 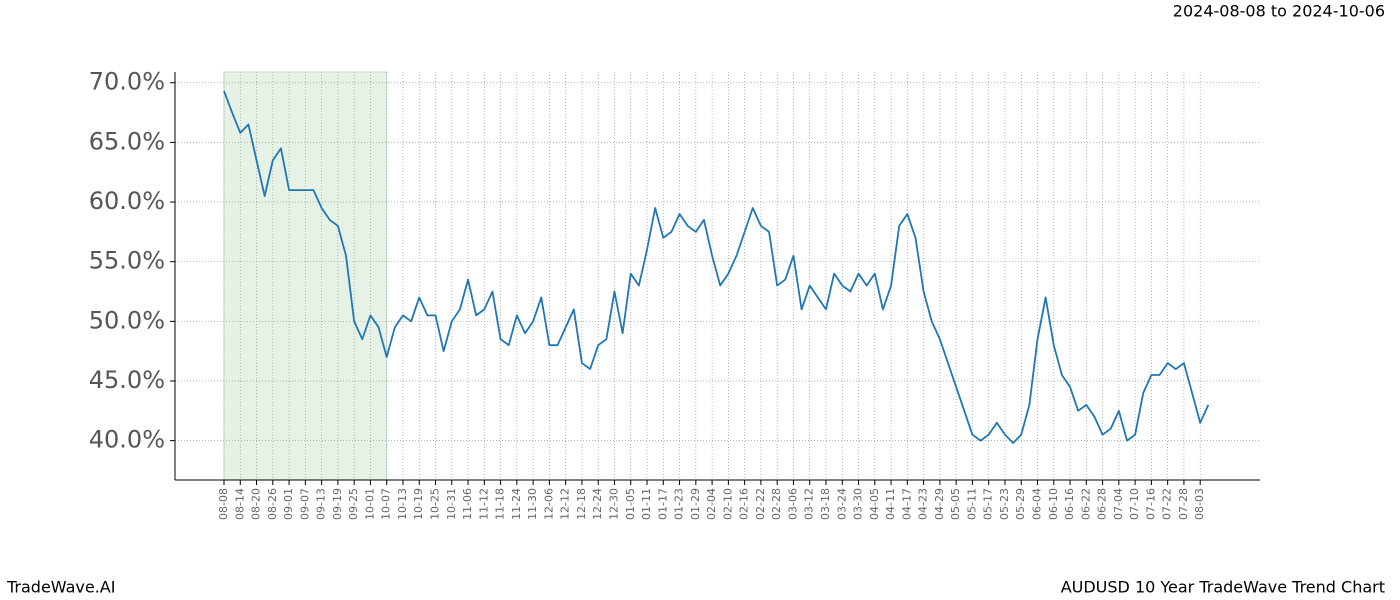 What do you see at coordinates (223, 504) in the screenshot?
I see `x-tick-label: 08-08` at bounding box center [223, 504].